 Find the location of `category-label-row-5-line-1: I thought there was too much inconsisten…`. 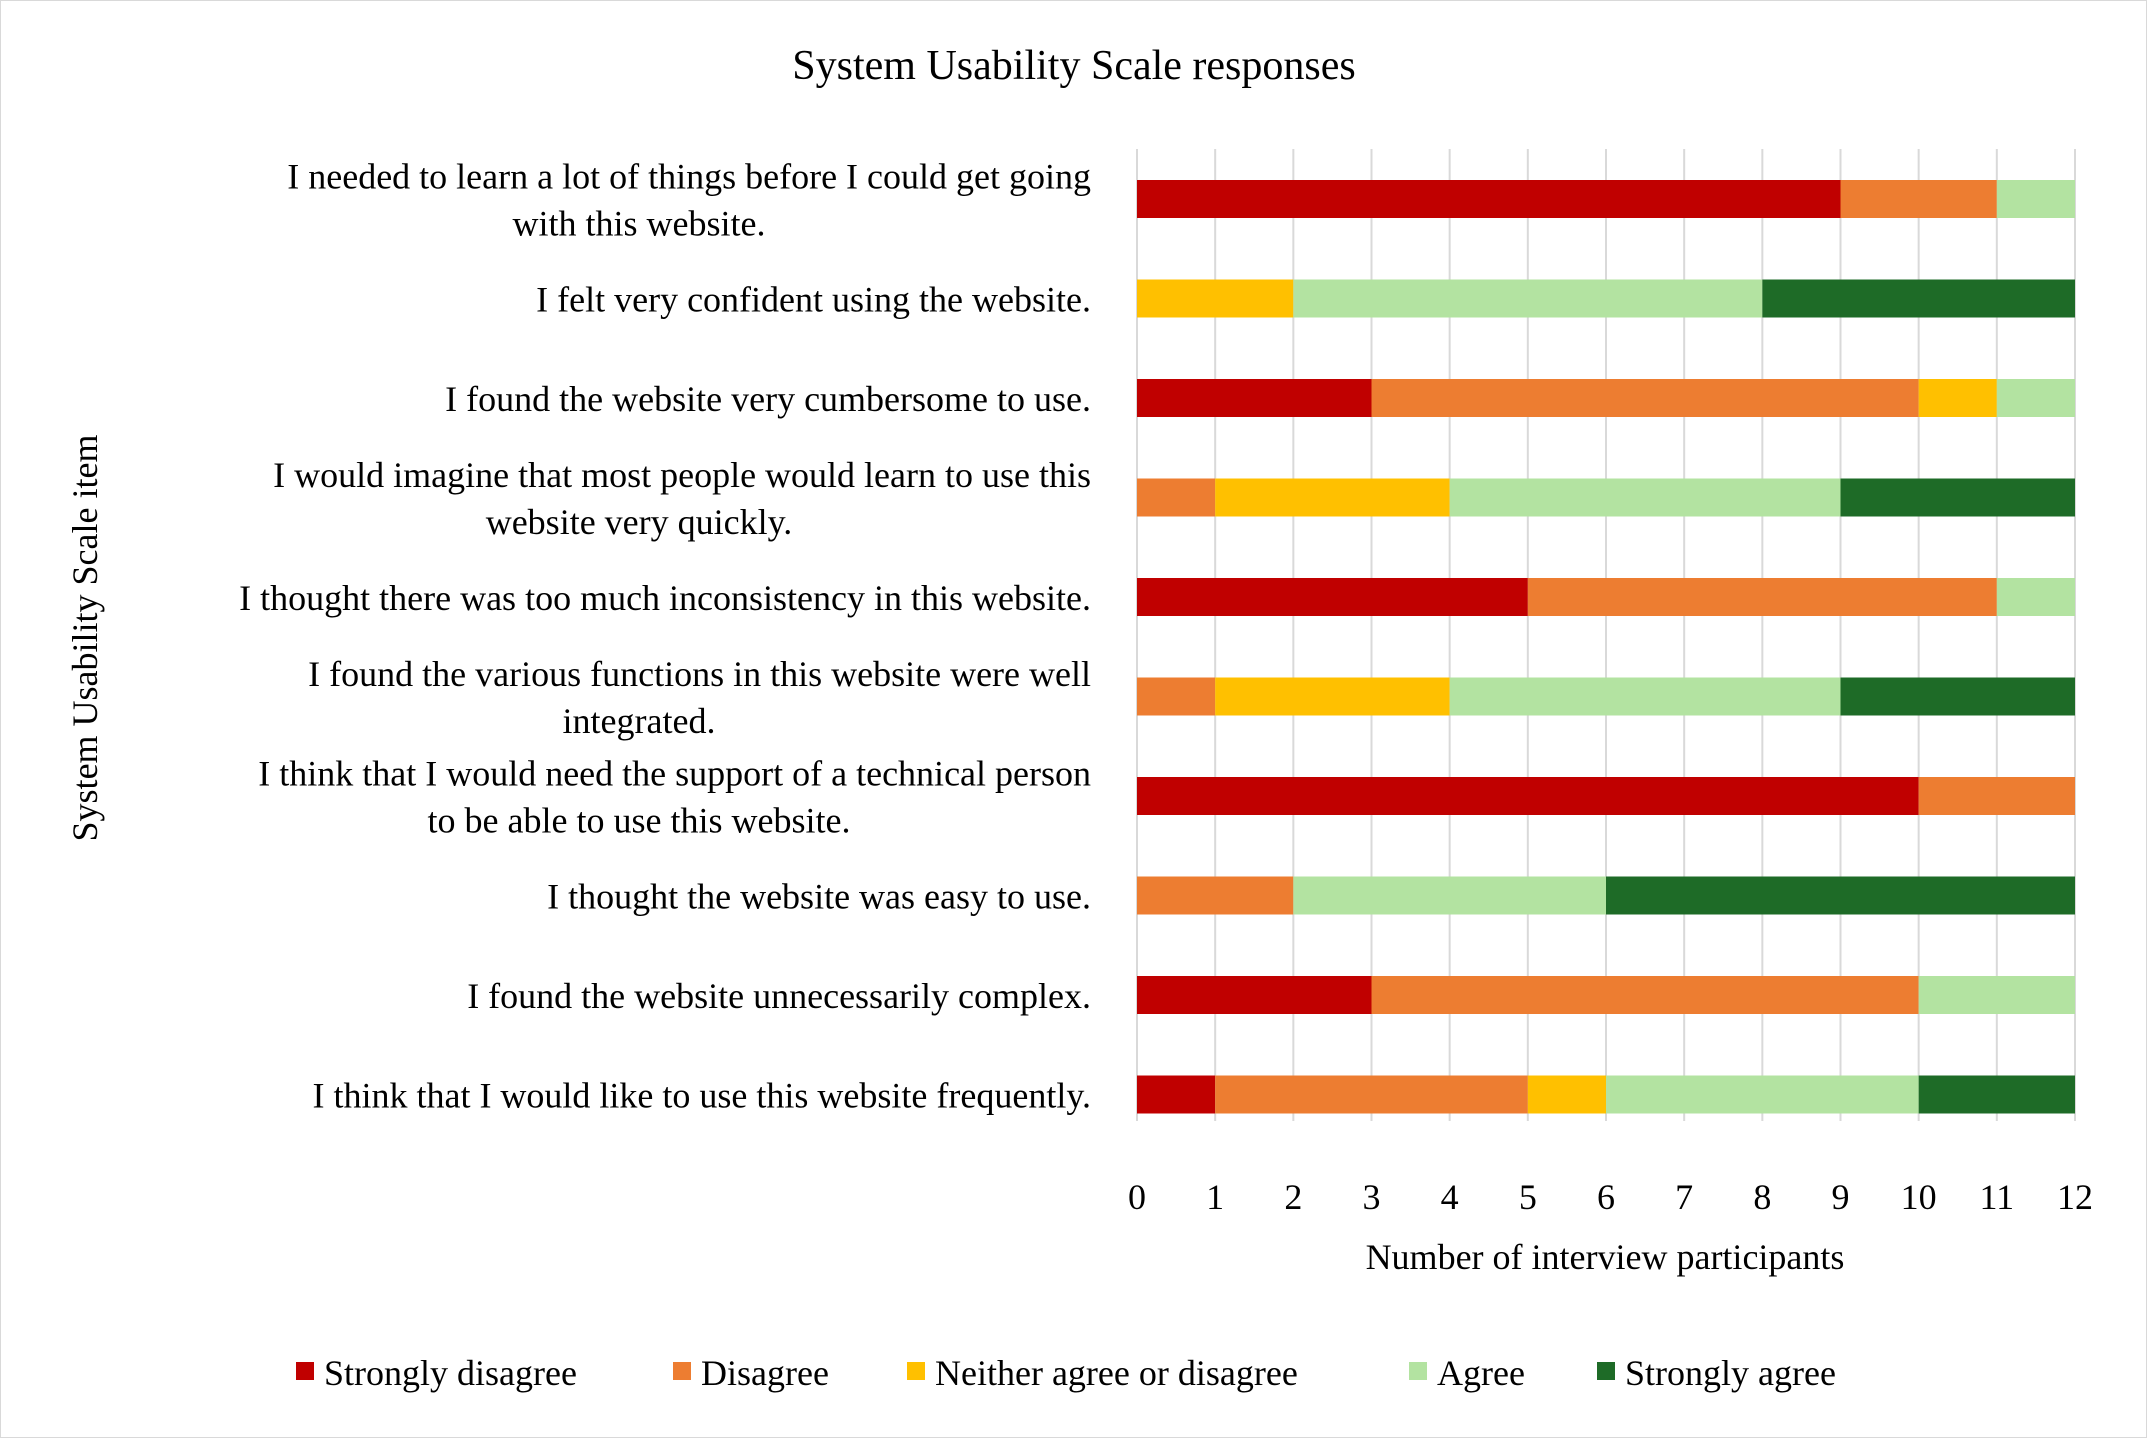

category-label-row-5-line-1: I thought there was too much inconsisten… is located at coordinates (665, 598).